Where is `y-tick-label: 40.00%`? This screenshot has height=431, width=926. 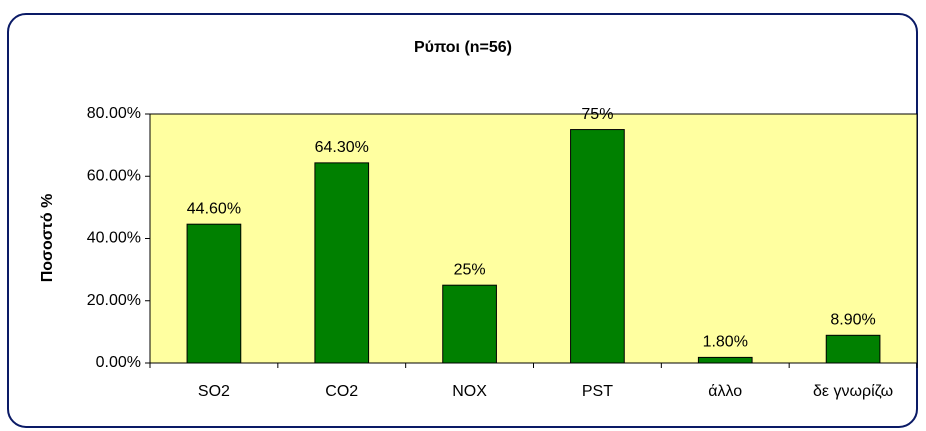
y-tick-label: 40.00% is located at coordinates (114, 238).